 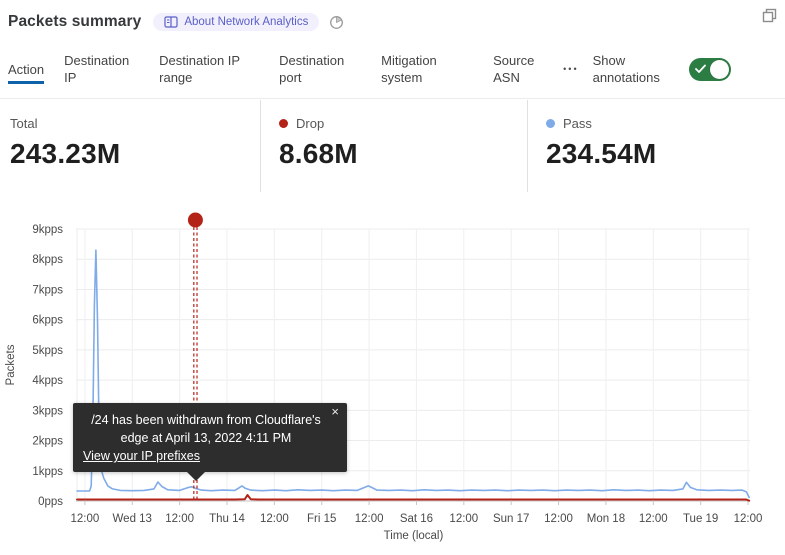 I want to click on x-tick-label: Mon 18, so click(x=606, y=519).